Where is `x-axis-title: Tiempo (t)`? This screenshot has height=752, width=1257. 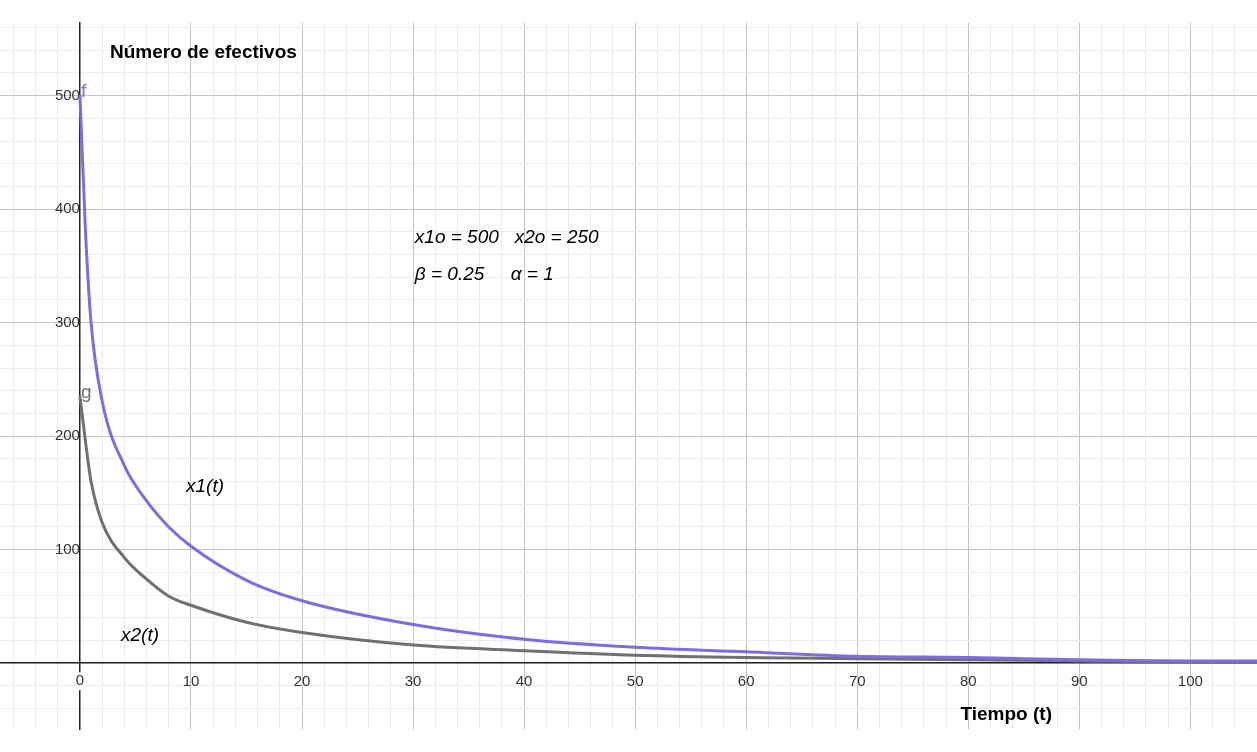 x-axis-title: Tiempo (t) is located at coordinates (1006, 714).